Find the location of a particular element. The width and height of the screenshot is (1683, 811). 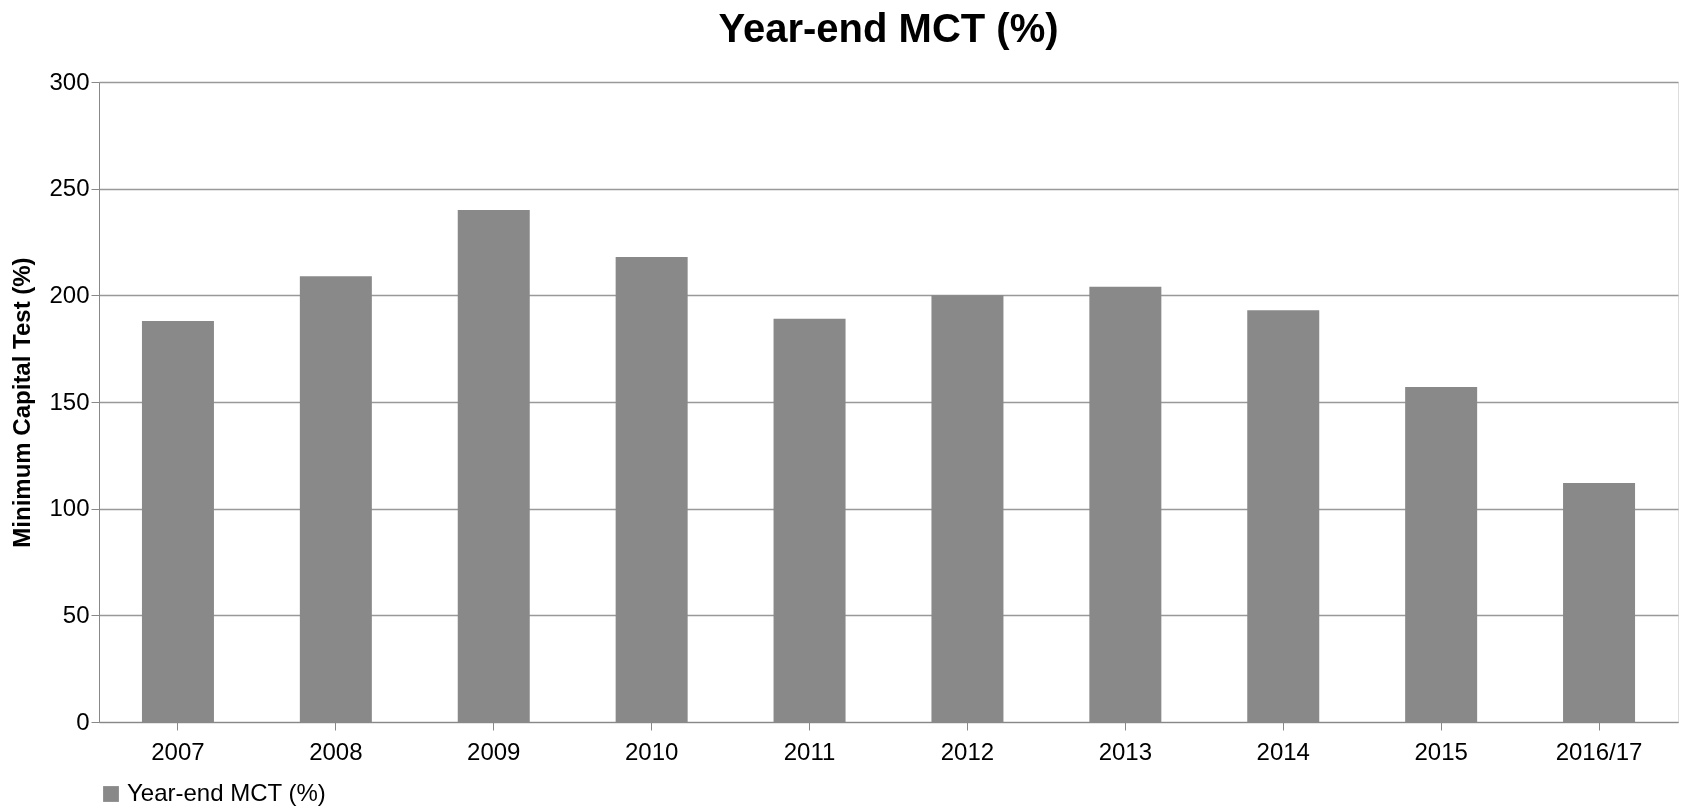

x-tick-label: 2014 is located at coordinates (1283, 751).